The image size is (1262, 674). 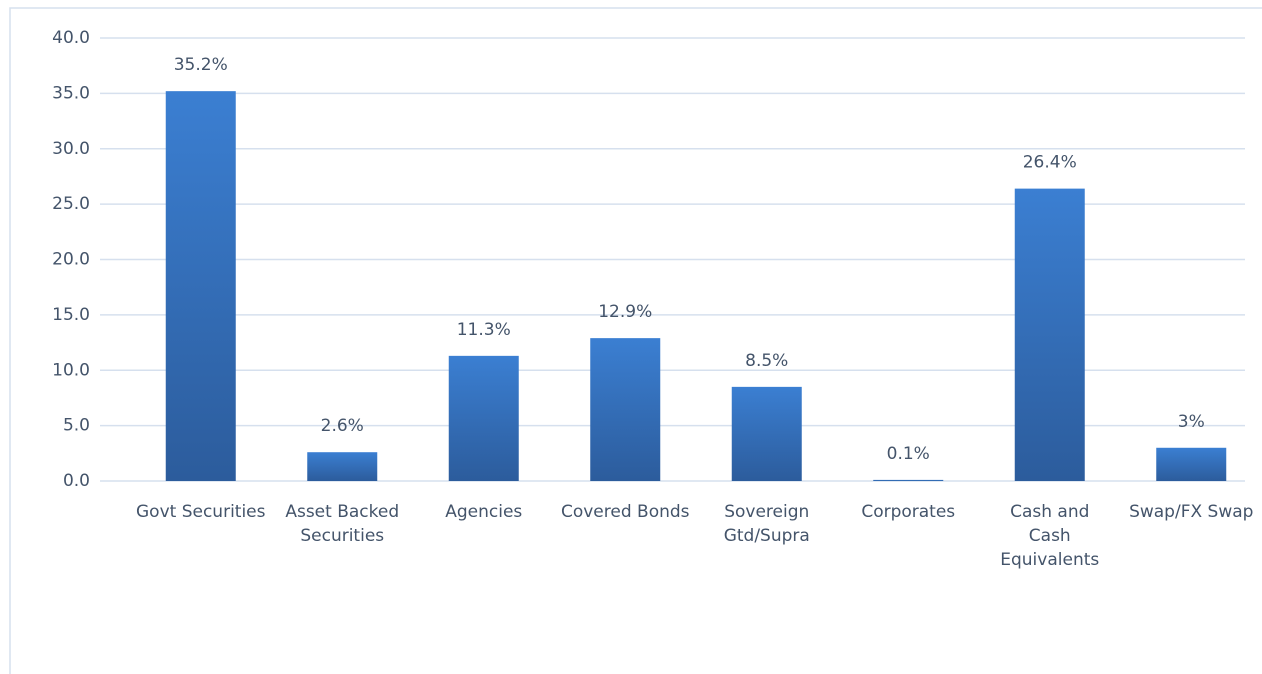 What do you see at coordinates (71, 370) in the screenshot?
I see `y-tick-label: 10.0` at bounding box center [71, 370].